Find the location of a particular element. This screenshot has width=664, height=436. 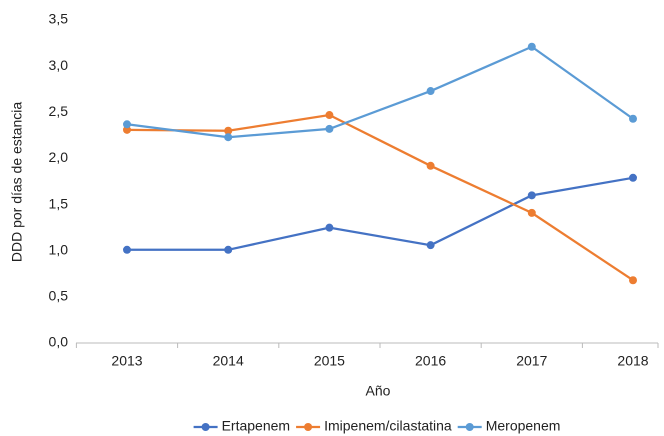

y-axis-title: DDD por días de estancia is located at coordinates (17, 182).